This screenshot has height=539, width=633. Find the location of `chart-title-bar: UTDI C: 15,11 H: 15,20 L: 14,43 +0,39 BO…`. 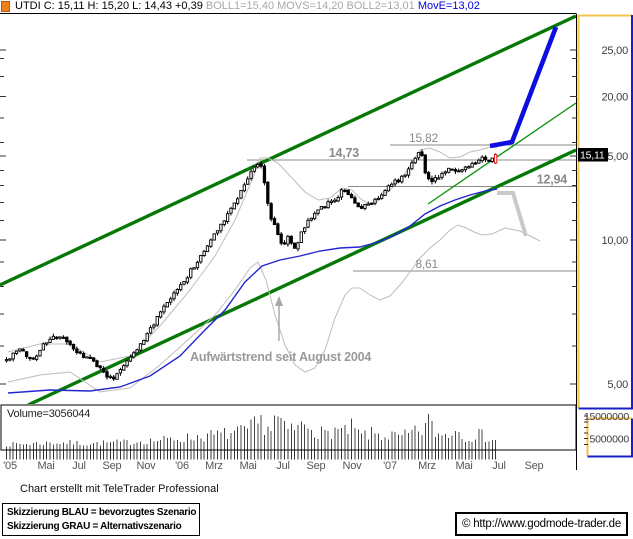

chart-title-bar: UTDI C: 15,11 H: 15,20 L: 14,43 +0,39 BO… is located at coordinates (316, 6).